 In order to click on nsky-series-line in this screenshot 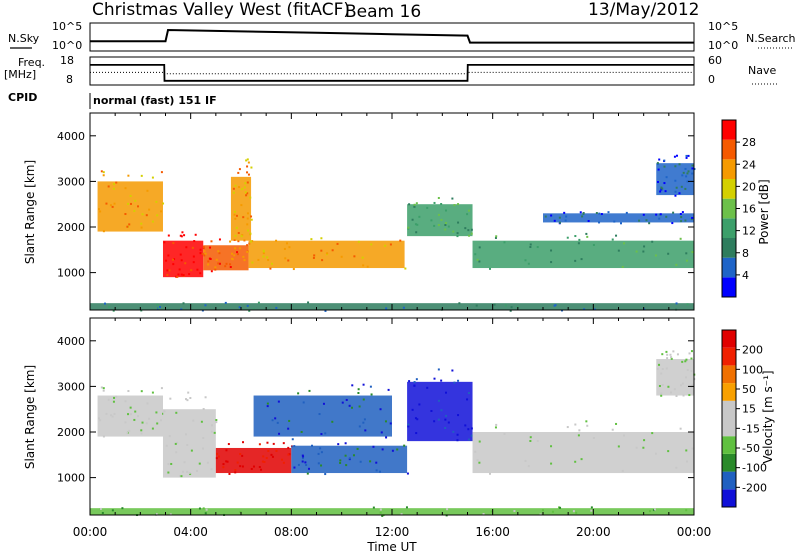, I will do `click(392, 36)`.